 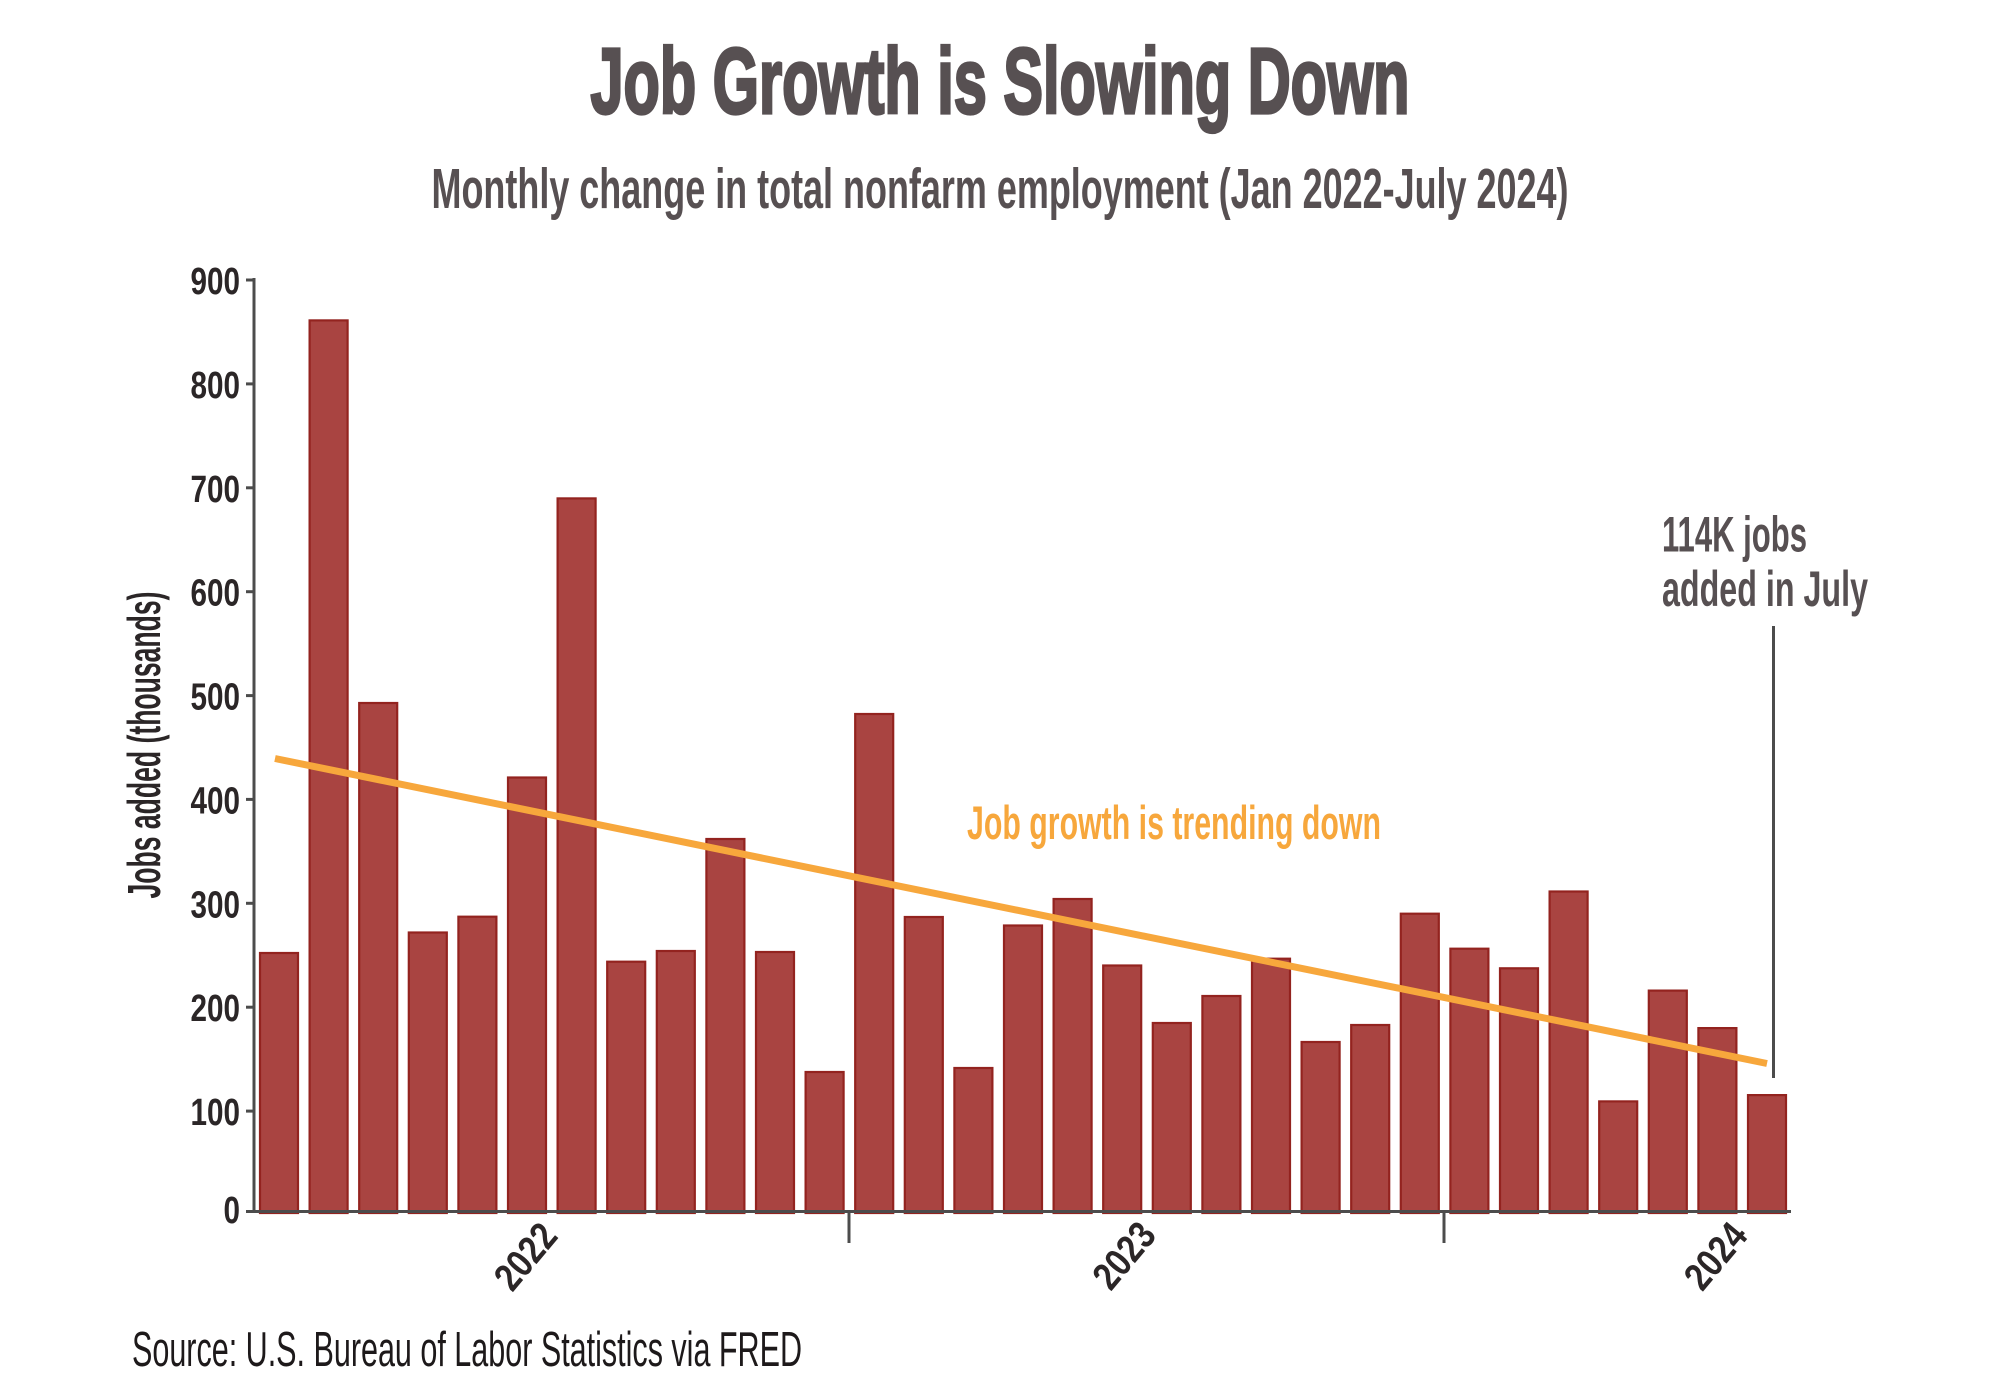 What do you see at coordinates (216, 1009) in the screenshot?
I see `svg-text: 200` at bounding box center [216, 1009].